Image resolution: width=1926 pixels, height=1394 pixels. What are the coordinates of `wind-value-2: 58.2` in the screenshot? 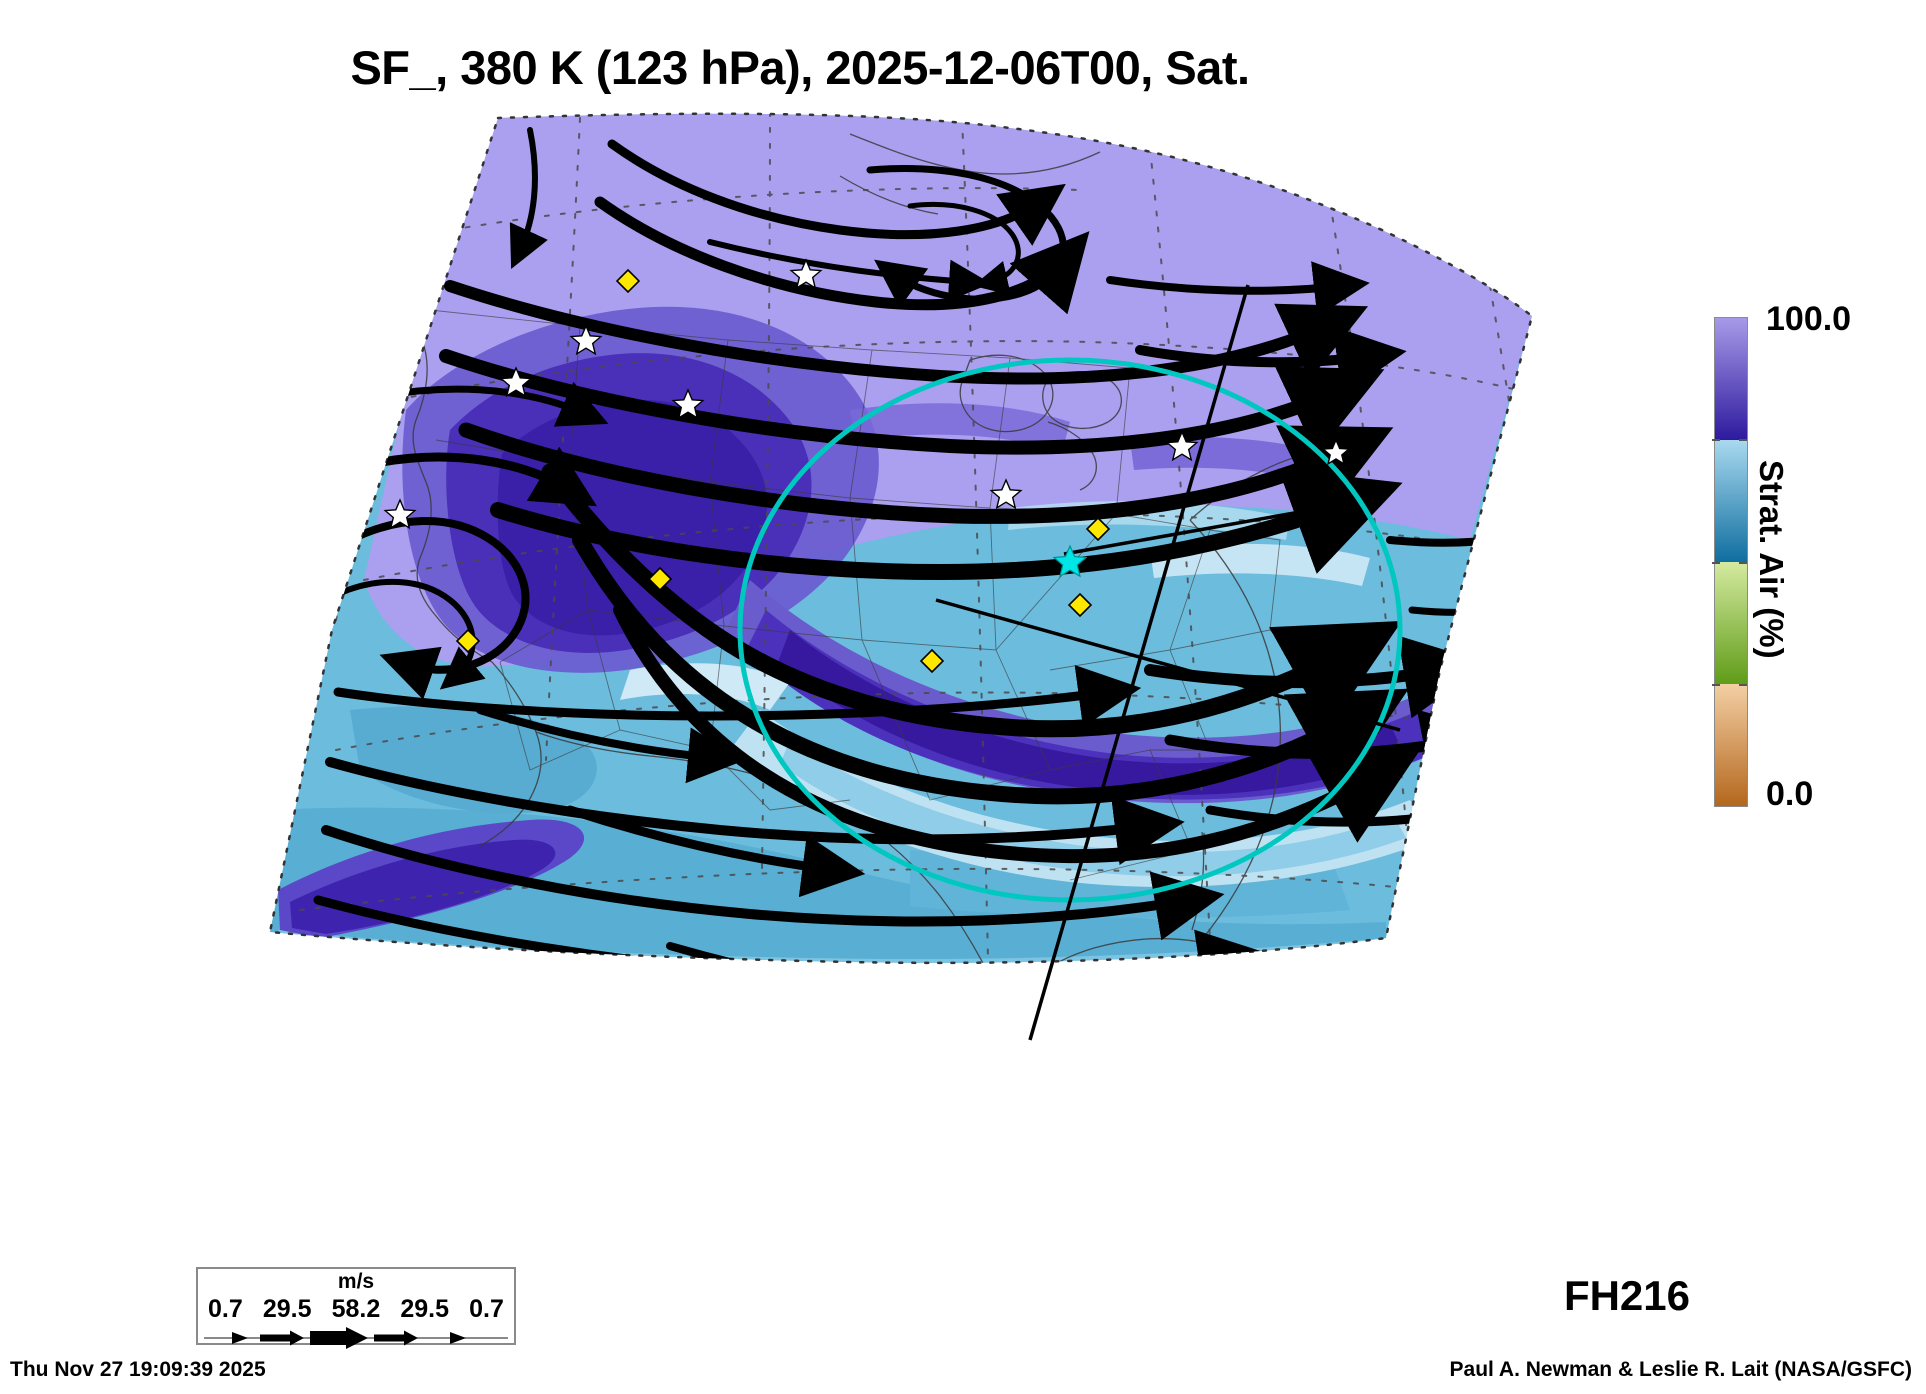 It's located at (356, 1309).